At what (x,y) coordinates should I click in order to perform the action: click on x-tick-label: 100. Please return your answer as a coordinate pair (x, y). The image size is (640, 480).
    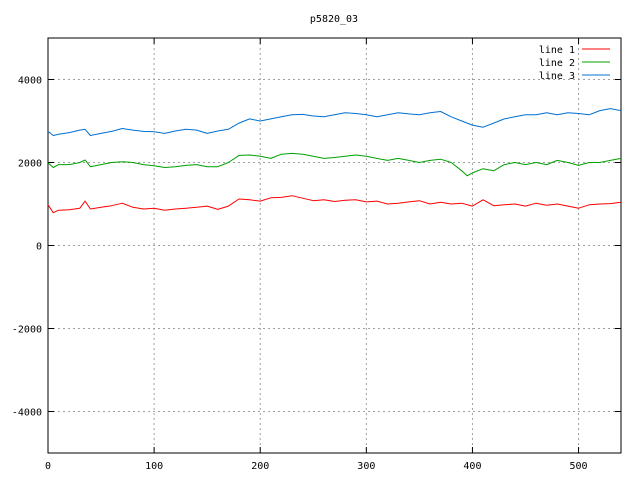
    Looking at the image, I should click on (154, 466).